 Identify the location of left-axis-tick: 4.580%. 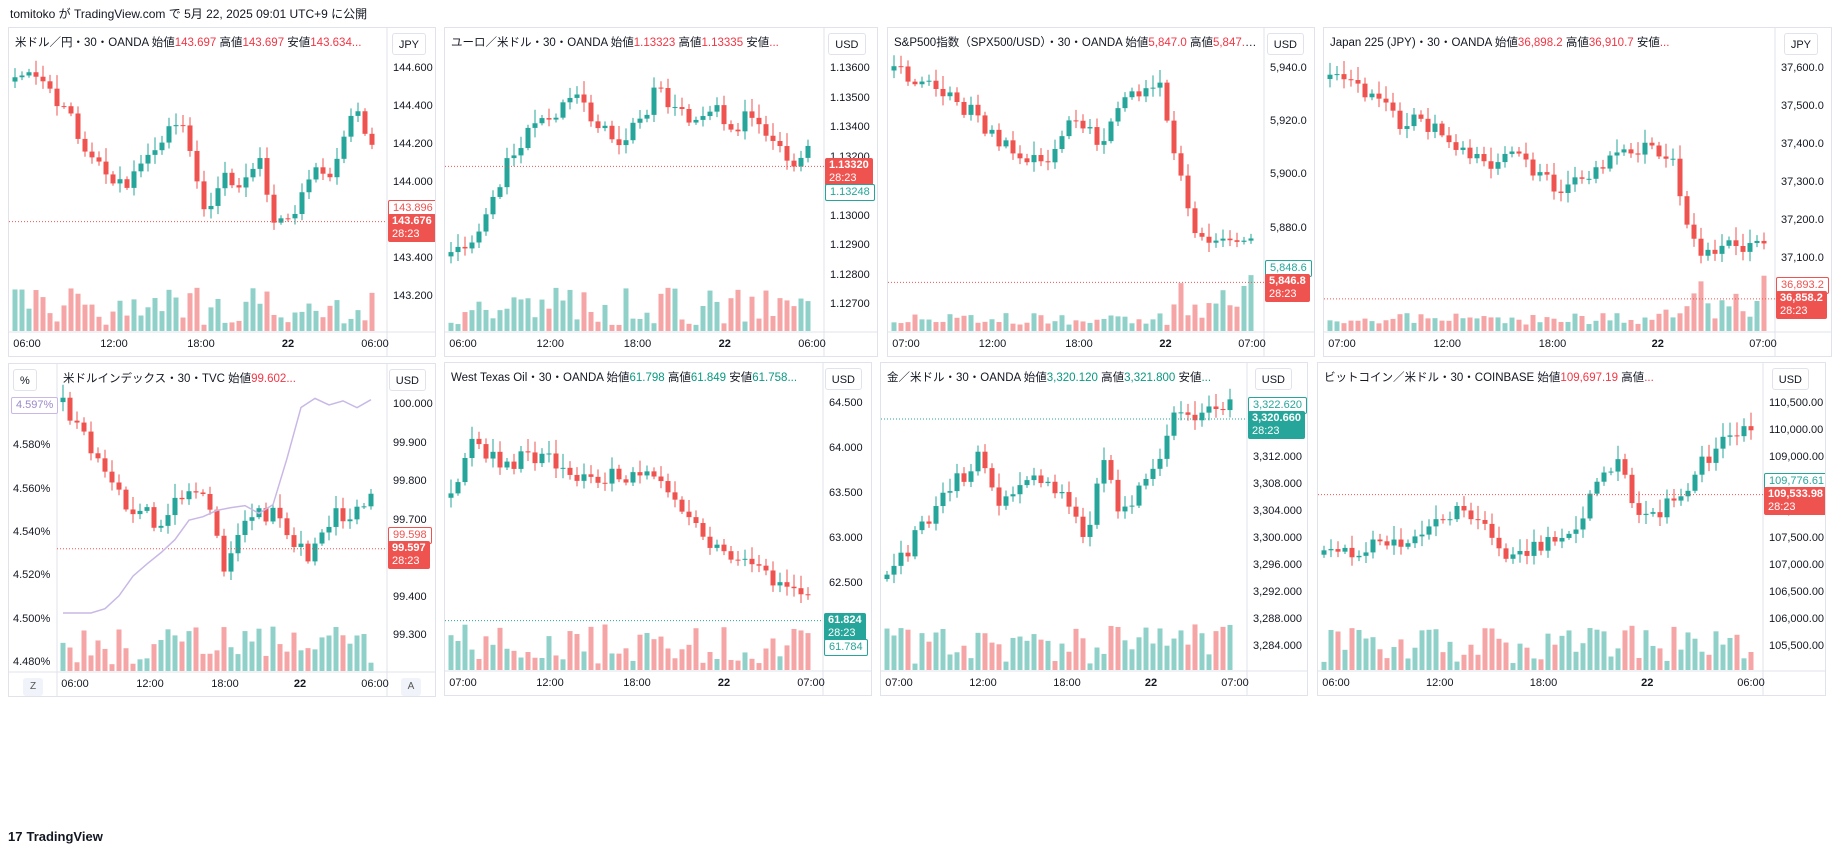
(32, 445).